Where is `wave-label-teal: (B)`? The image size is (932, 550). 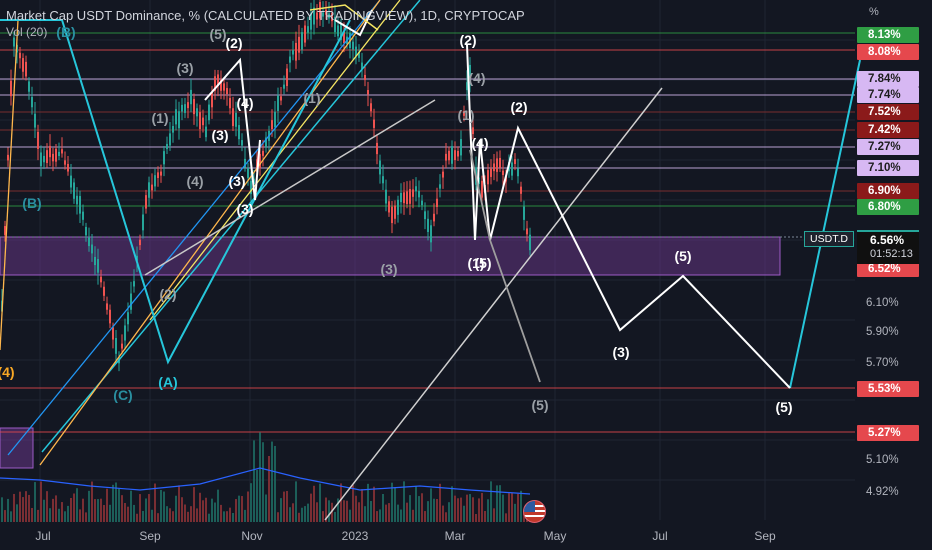
wave-label-teal: (B) is located at coordinates (65, 32).